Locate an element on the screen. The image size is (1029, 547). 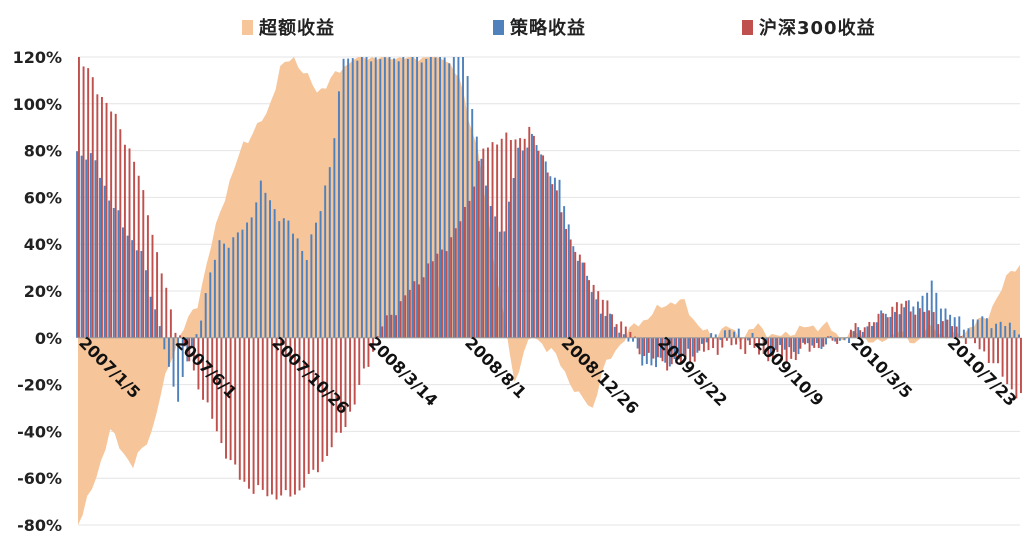
y-tick-label: 80% is located at coordinates (43, 151).